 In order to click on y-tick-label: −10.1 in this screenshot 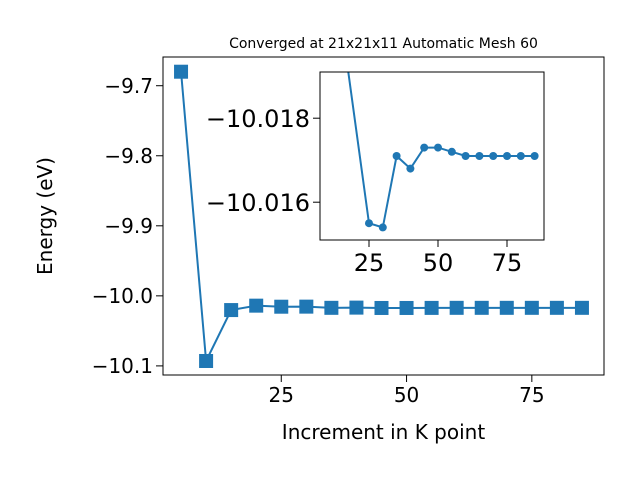, I will do `click(122, 366)`.